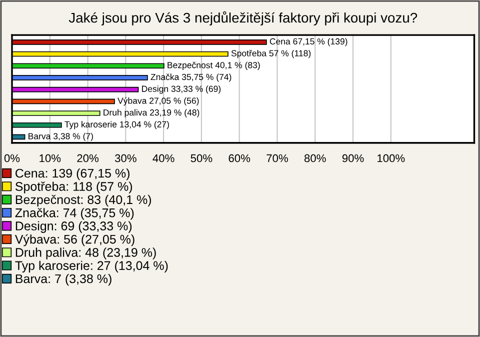 The image size is (480, 337). What do you see at coordinates (277, 158) in the screenshot?
I see `x-tick-label: 70%` at bounding box center [277, 158].